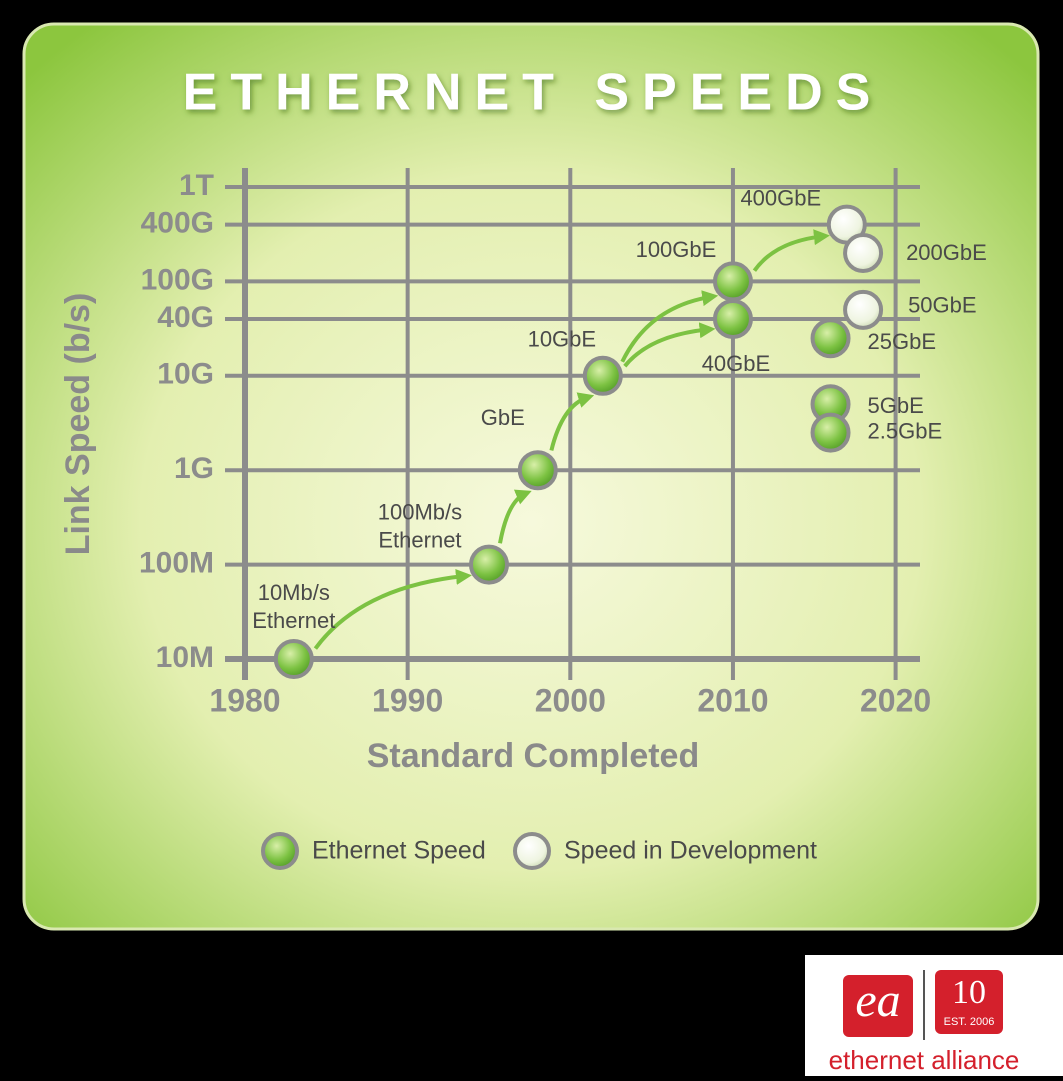 Image resolution: width=1063 pixels, height=1081 pixels. Describe the element at coordinates (185, 657) in the screenshot. I see `y-tick-label: 10M` at that location.